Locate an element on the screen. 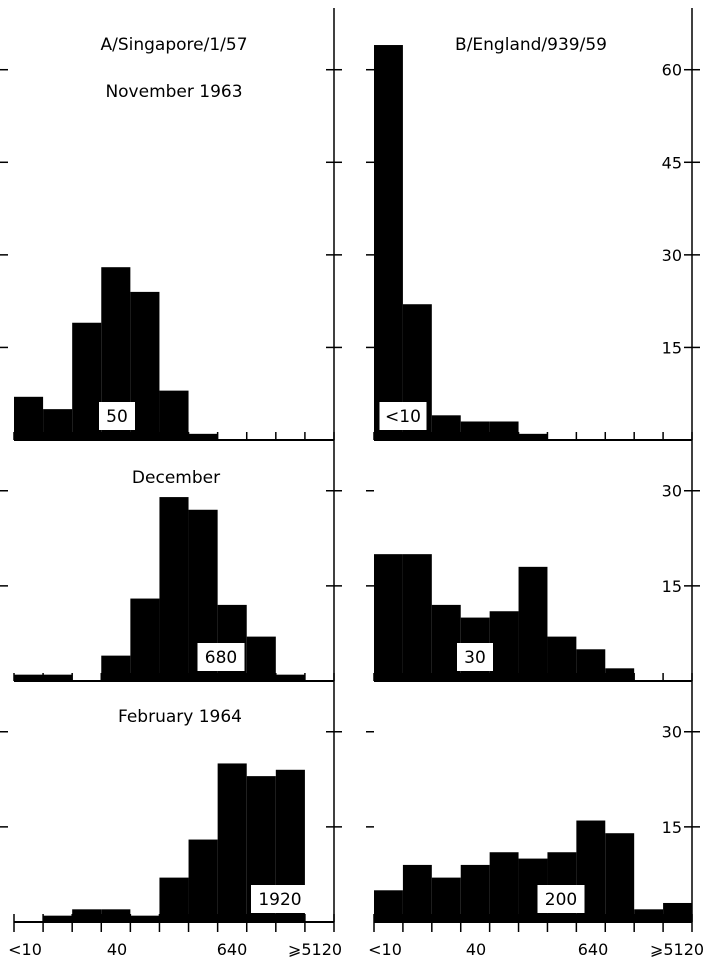 The height and width of the screenshot is (963, 712). x-tick-label-right-640: 640 is located at coordinates (593, 949).